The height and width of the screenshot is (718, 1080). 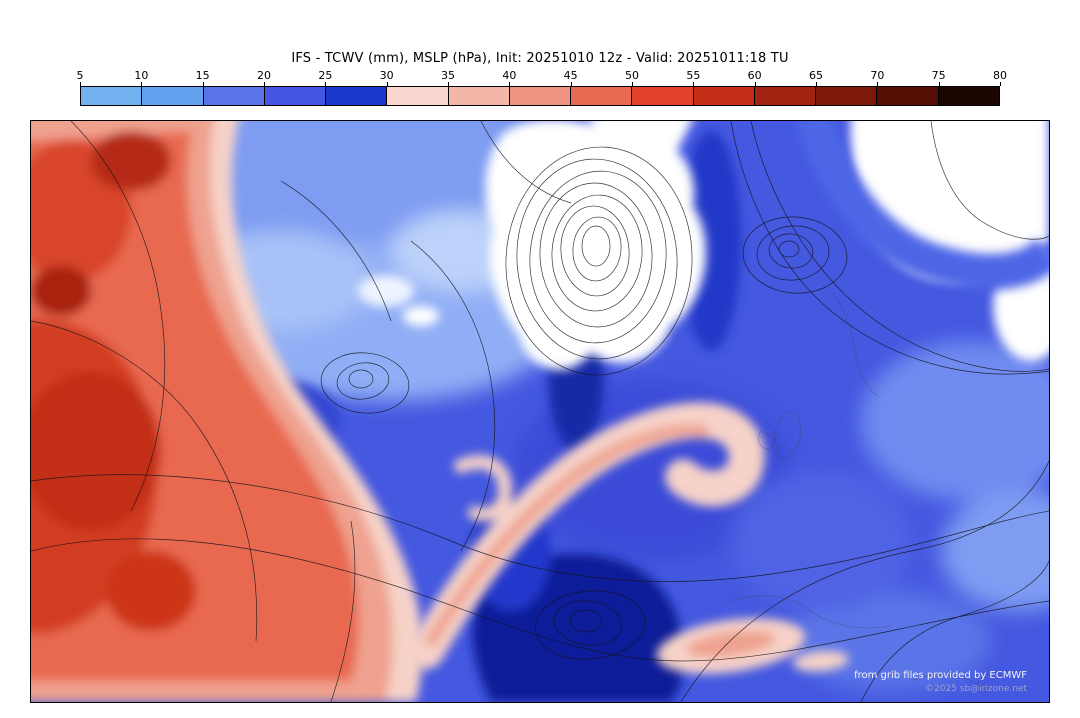 I want to click on colorbar-tick-label: 15, so click(x=202, y=75).